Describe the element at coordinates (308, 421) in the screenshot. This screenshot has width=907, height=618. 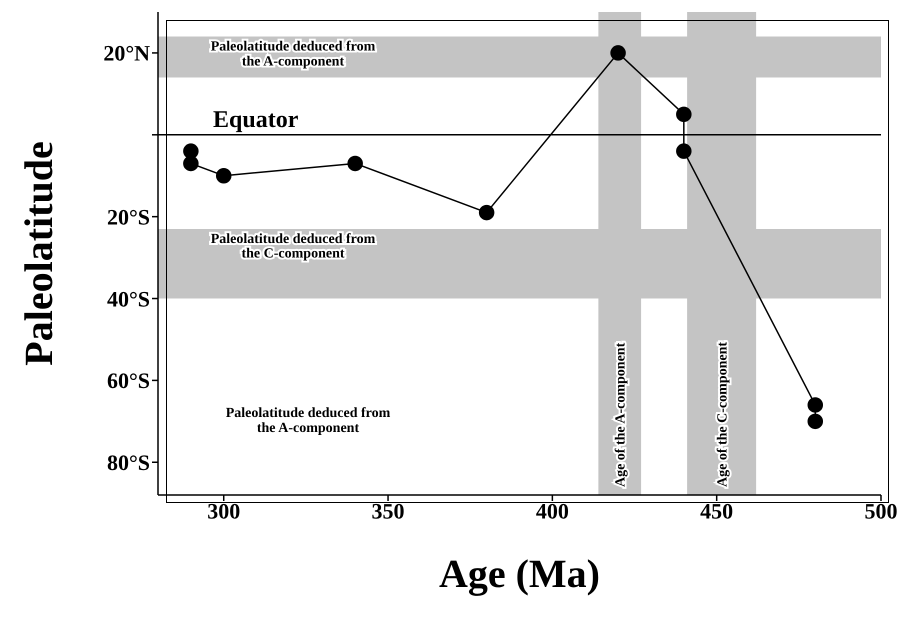
I see `annotation: Paleolatitude deduced from the A-component` at that location.